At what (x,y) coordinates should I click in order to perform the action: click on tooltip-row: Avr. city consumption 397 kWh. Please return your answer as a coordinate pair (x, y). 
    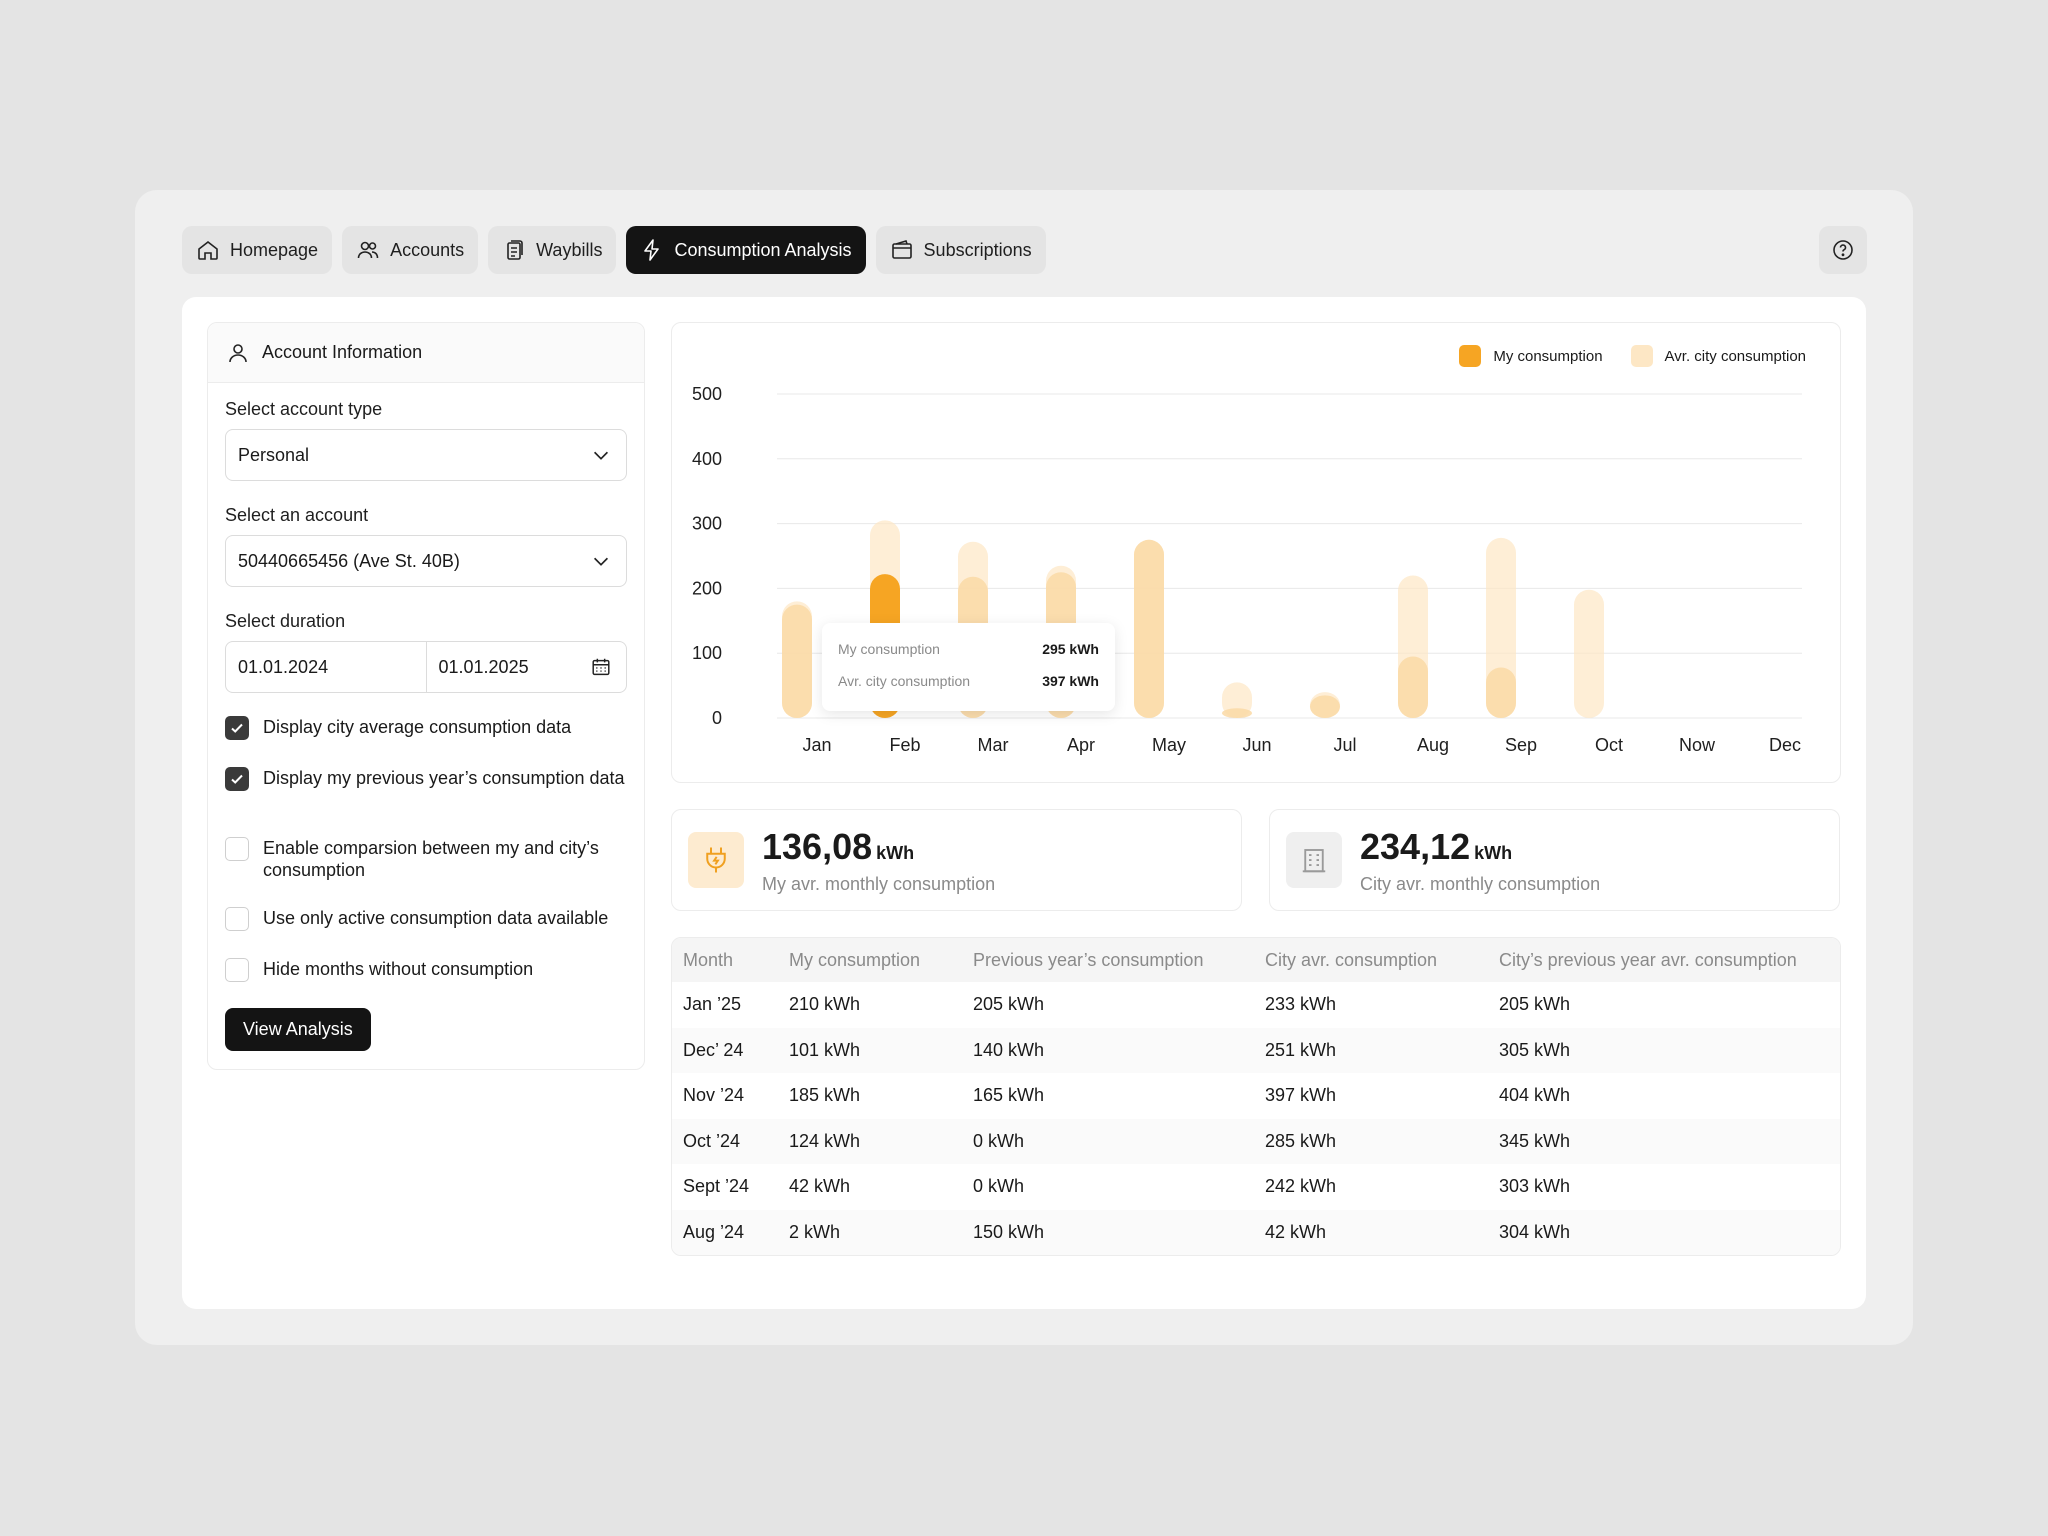
    Looking at the image, I should click on (968, 681).